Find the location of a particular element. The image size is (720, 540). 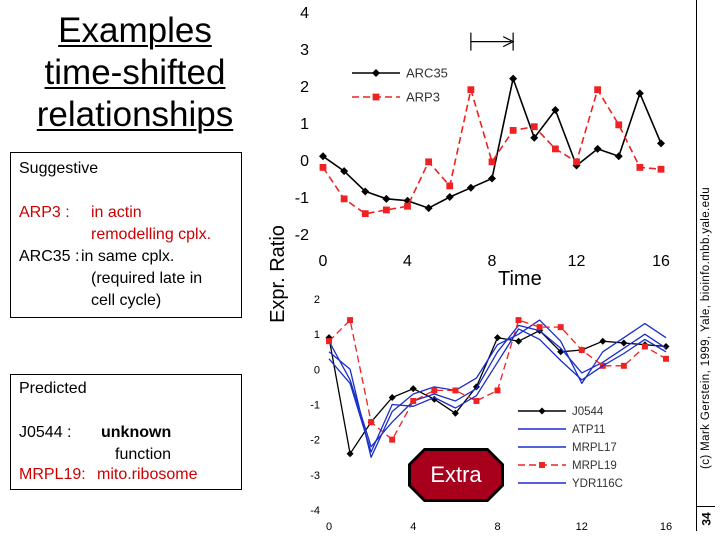

mrpl19-description: mito.ribosome is located at coordinates (147, 474).